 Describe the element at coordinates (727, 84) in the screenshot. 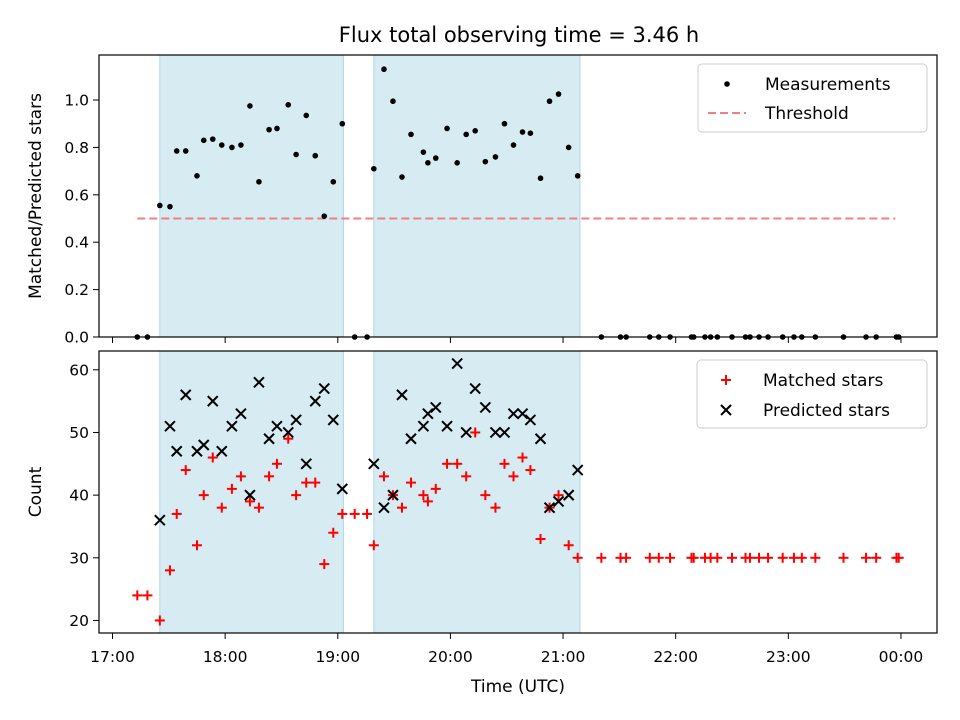

I see `legend-measurement-marker` at that location.